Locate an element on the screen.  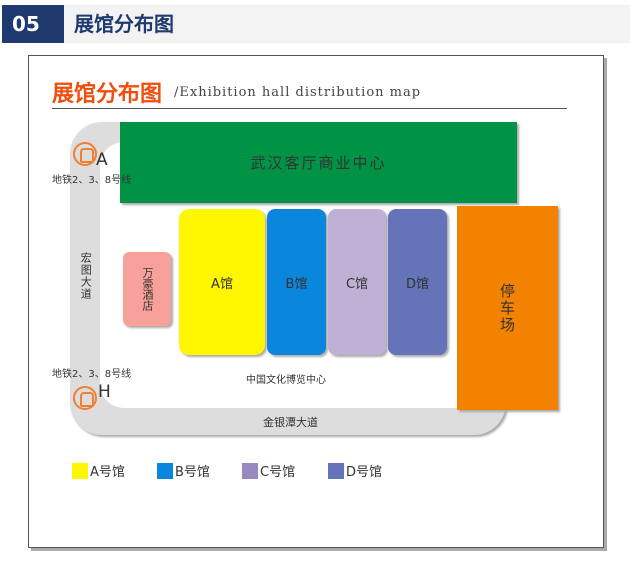
metro-top-label: 地铁2、3、8号线 is located at coordinates (92, 180).